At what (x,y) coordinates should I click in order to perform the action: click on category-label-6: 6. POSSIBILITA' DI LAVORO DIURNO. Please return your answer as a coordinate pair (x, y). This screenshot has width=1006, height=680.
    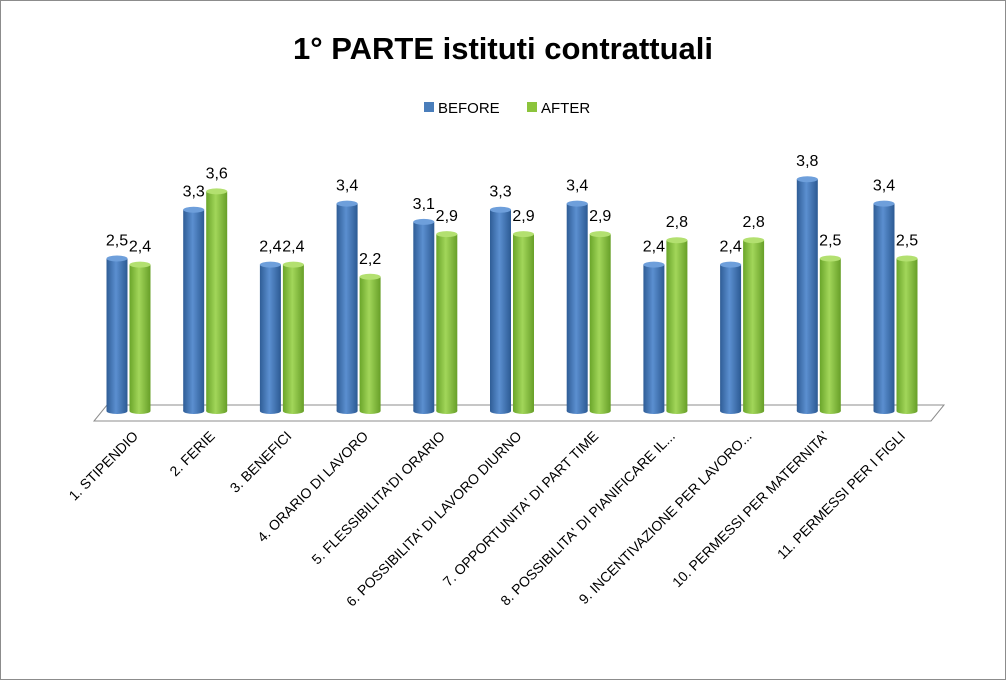
    Looking at the image, I should click on (434, 519).